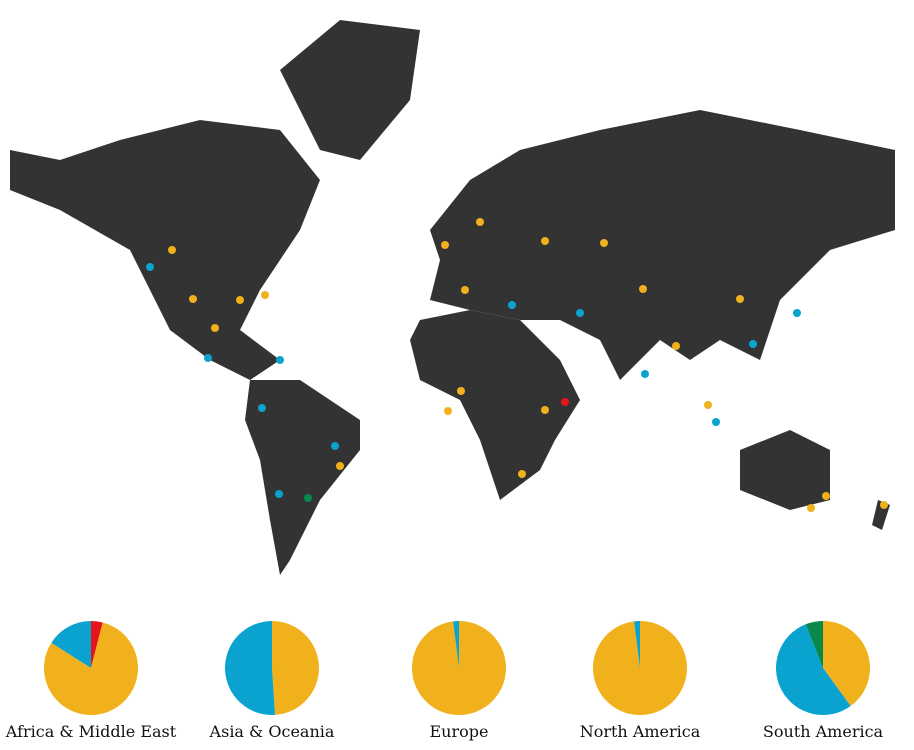  I want to click on south-america, so click(302, 477).